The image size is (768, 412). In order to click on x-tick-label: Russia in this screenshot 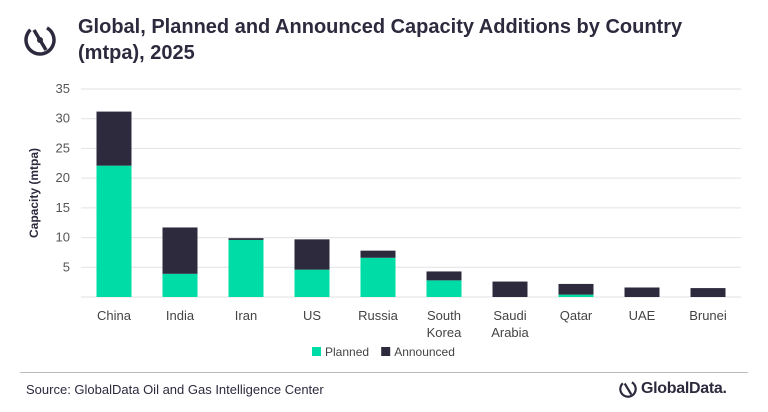, I will do `click(378, 315)`.